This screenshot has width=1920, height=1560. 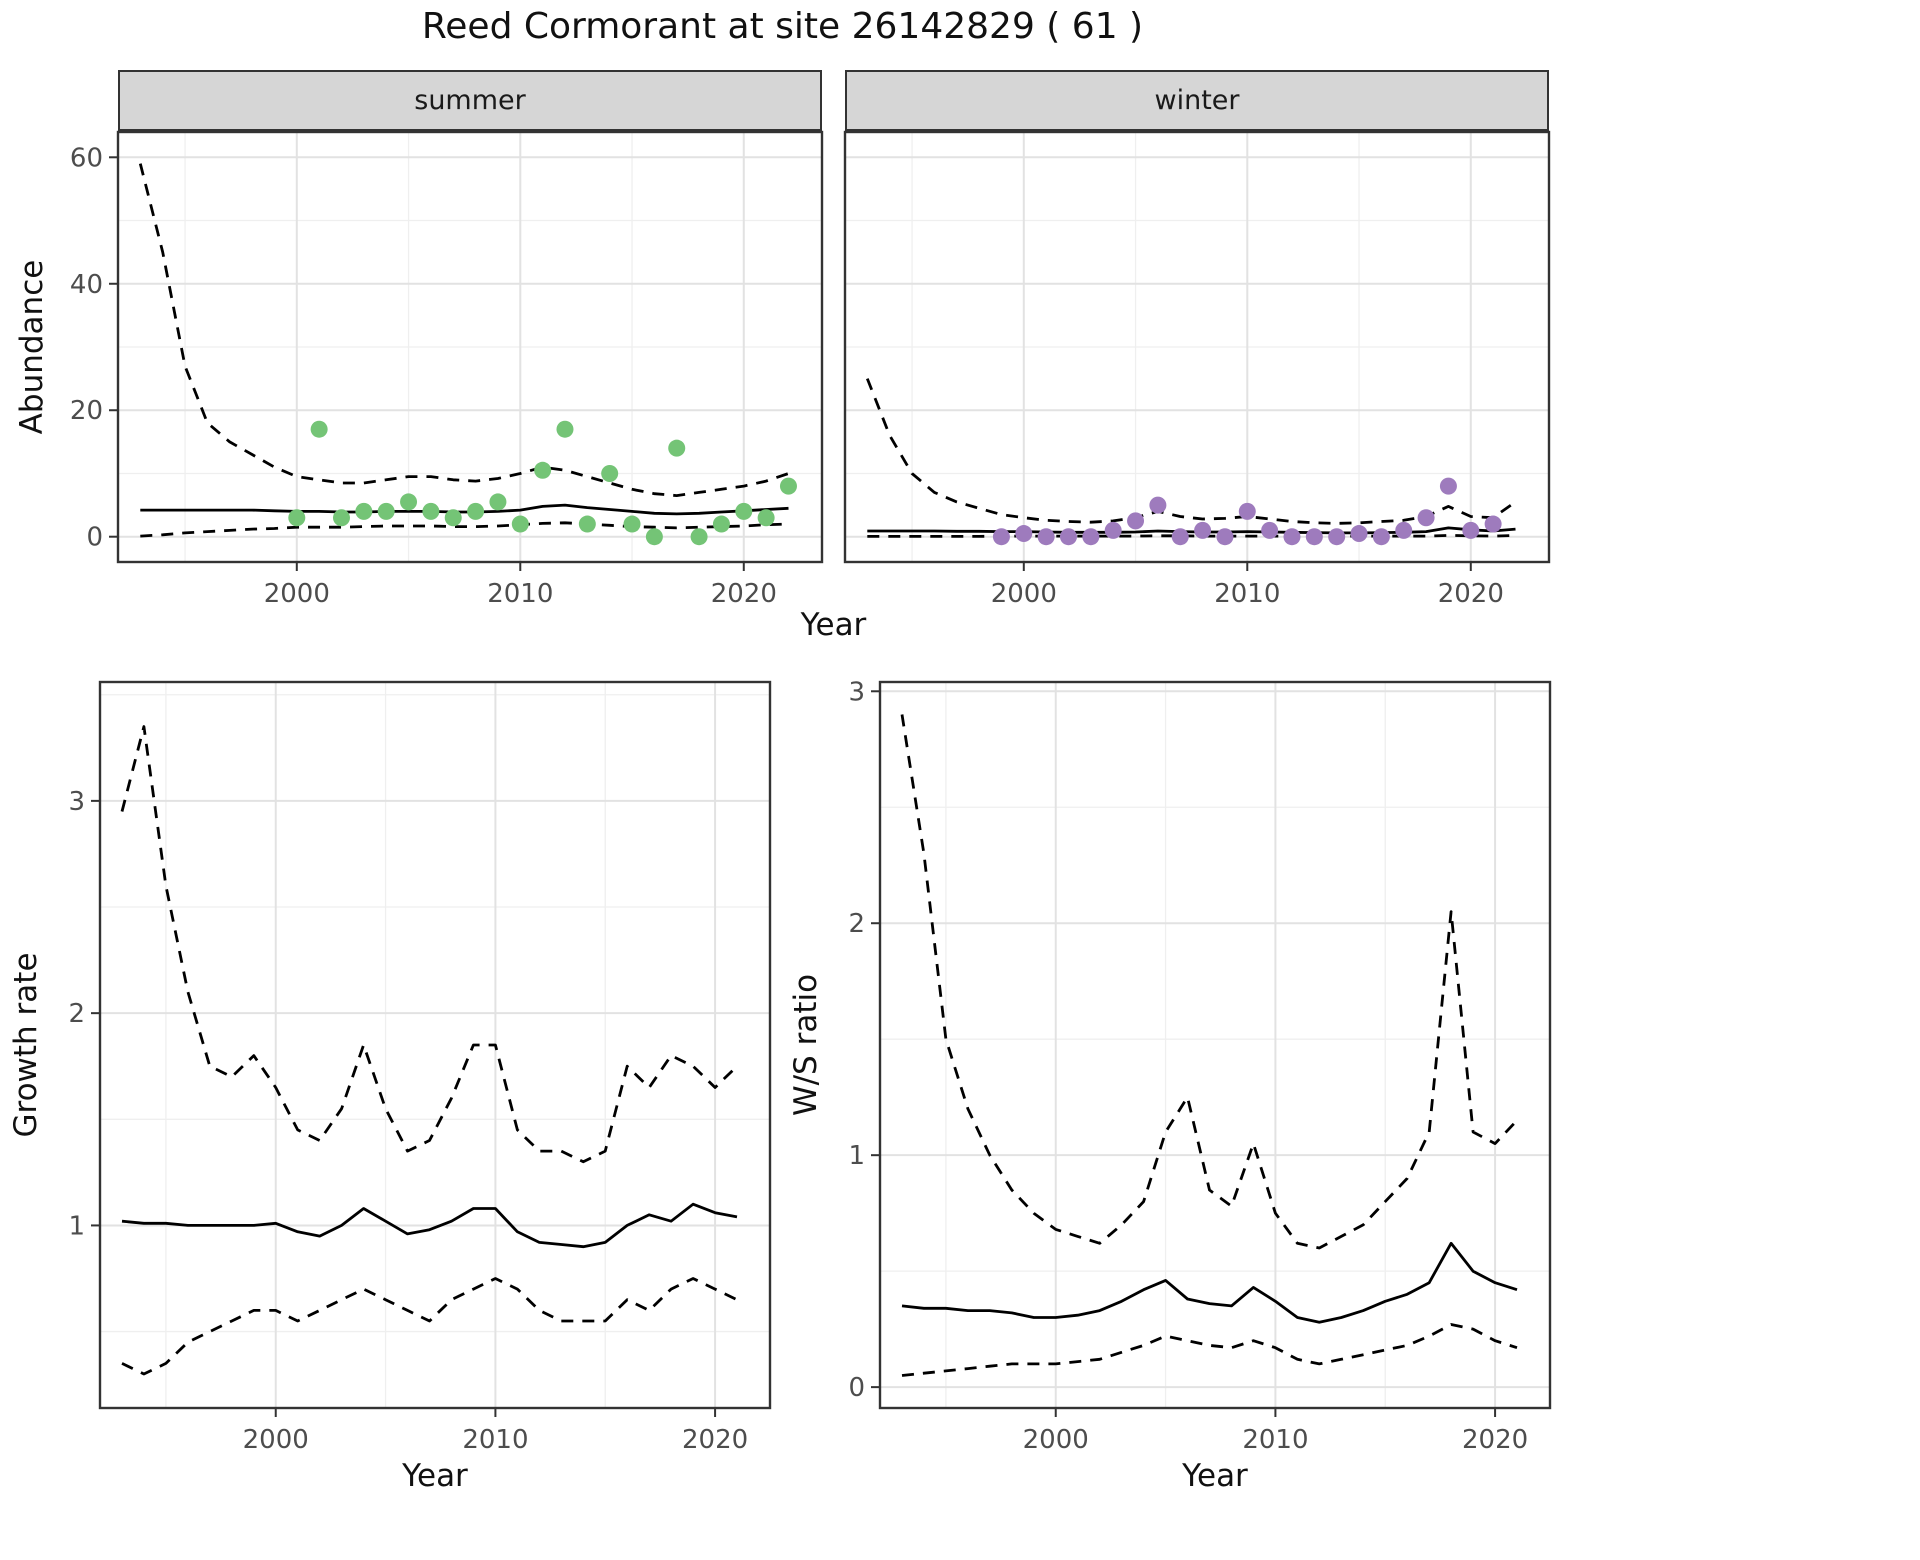 What do you see at coordinates (86, 285) in the screenshot?
I see `svg-text: 40` at bounding box center [86, 285].